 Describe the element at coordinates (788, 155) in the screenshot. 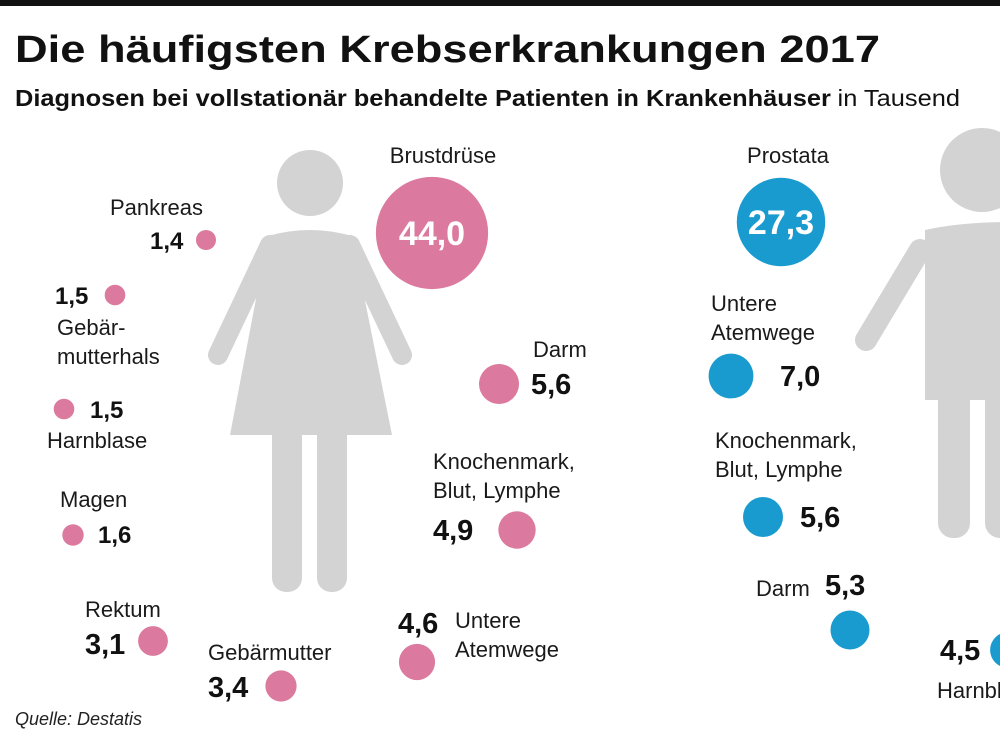

I see `bubble-label: Prostata` at that location.